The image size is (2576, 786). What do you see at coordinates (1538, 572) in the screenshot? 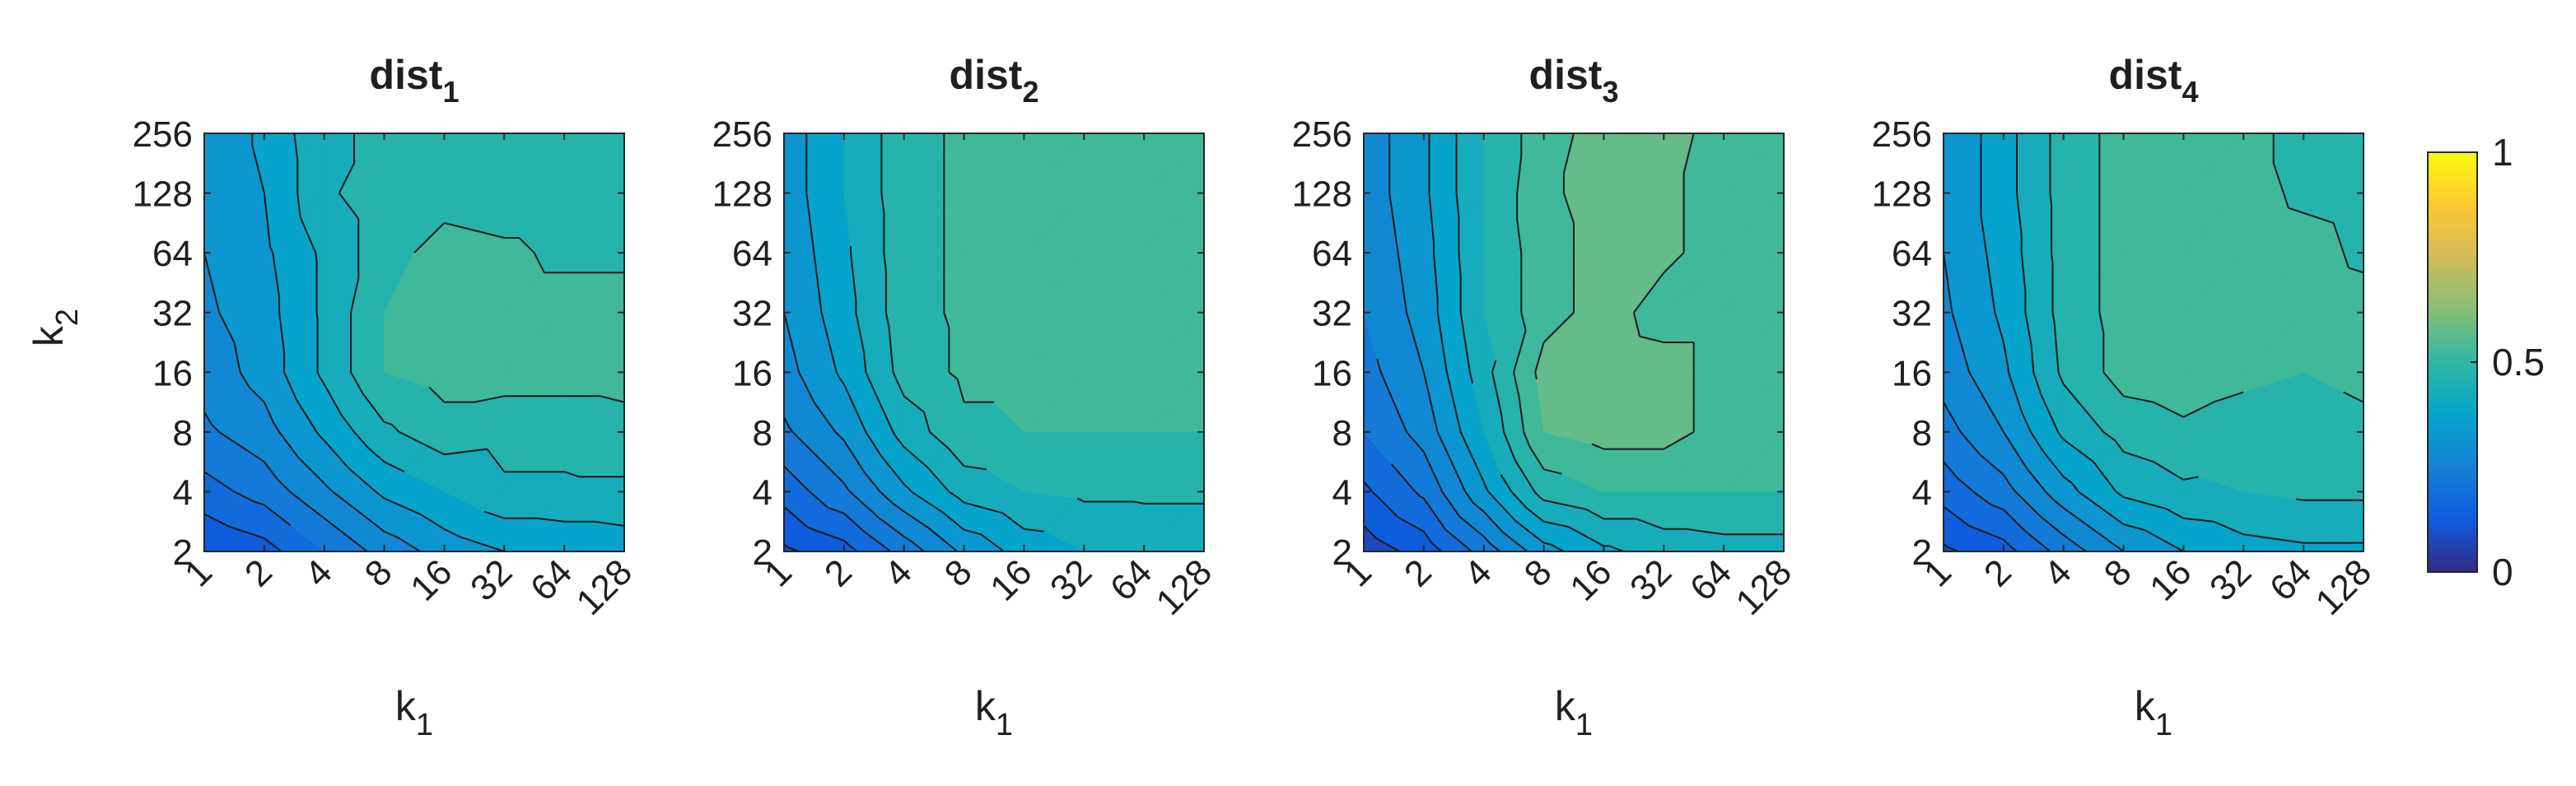
I see `x-tick-label: 8` at bounding box center [1538, 572].